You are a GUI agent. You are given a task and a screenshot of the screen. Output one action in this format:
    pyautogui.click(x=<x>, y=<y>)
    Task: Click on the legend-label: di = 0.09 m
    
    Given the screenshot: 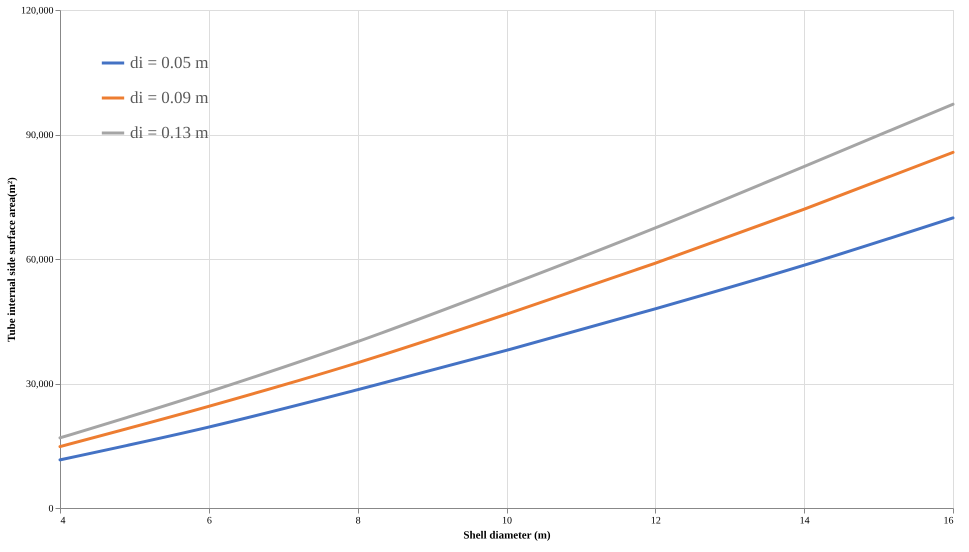 What is the action you would take?
    pyautogui.click(x=169, y=97)
    